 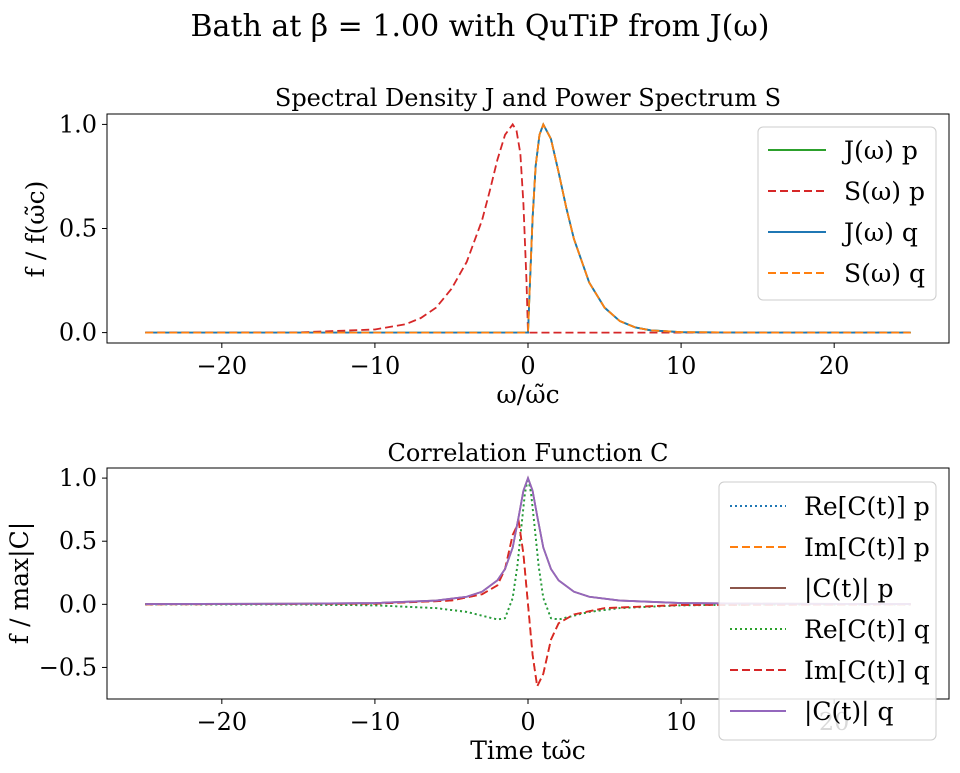 I want to click on spectral-legend-label: S(ω) q, so click(x=884, y=273).